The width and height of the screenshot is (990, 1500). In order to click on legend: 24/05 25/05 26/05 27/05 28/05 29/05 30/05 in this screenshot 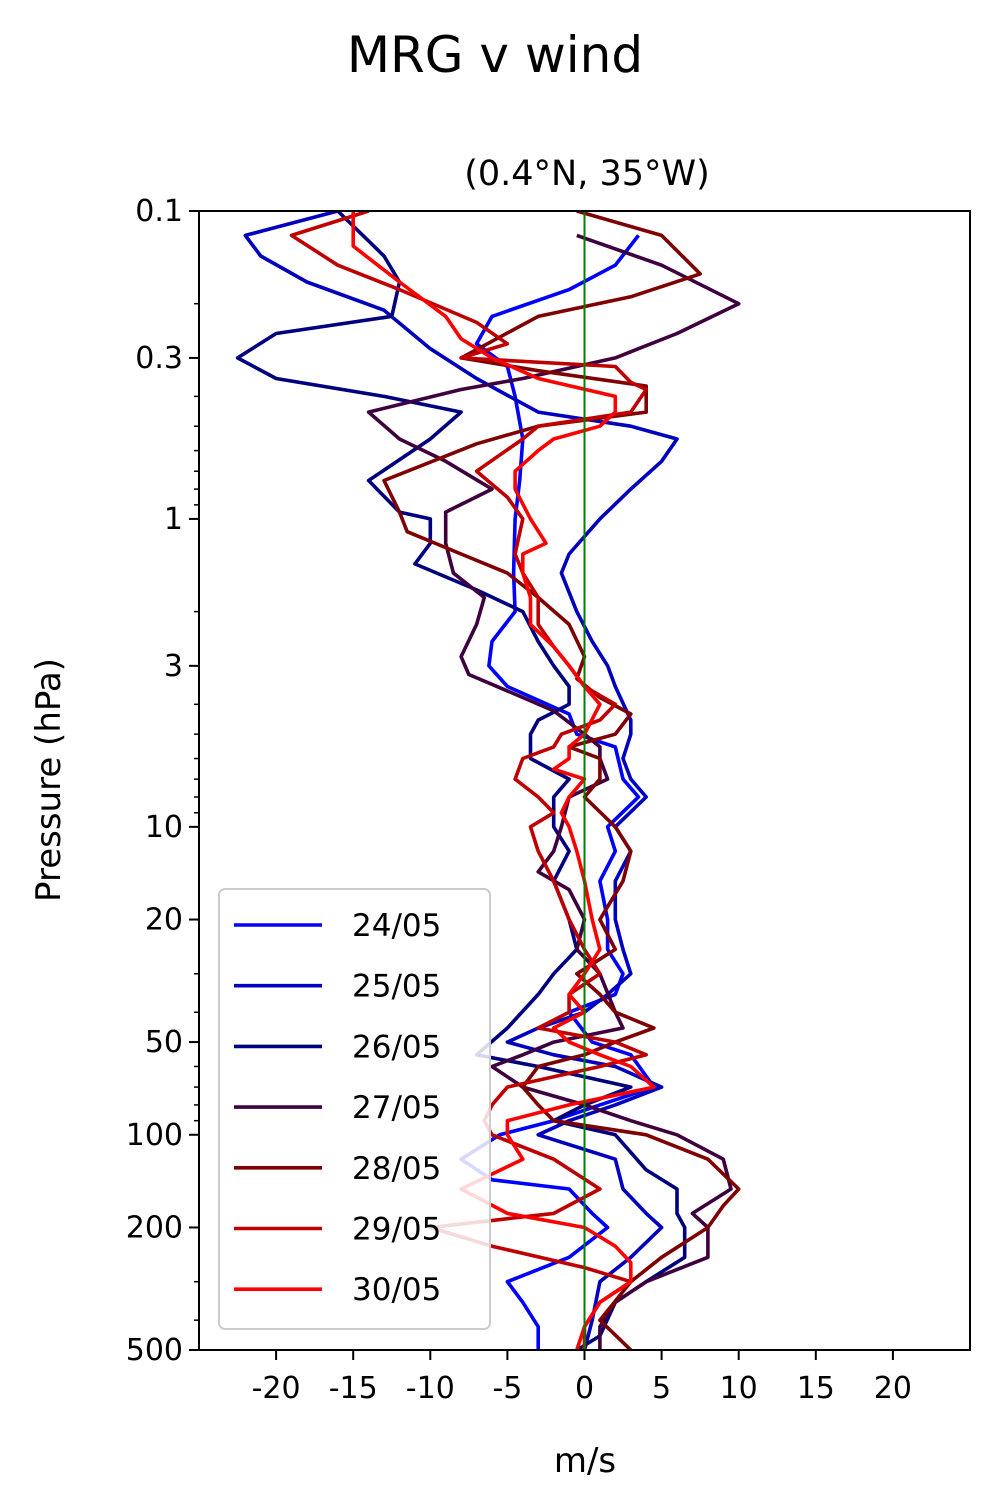, I will do `click(354, 1109)`.